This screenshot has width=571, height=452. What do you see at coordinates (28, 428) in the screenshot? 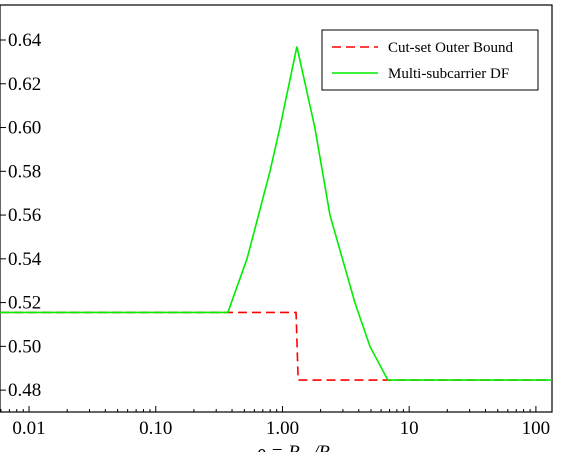
I see `x-tick-label: 0.01` at bounding box center [28, 428].